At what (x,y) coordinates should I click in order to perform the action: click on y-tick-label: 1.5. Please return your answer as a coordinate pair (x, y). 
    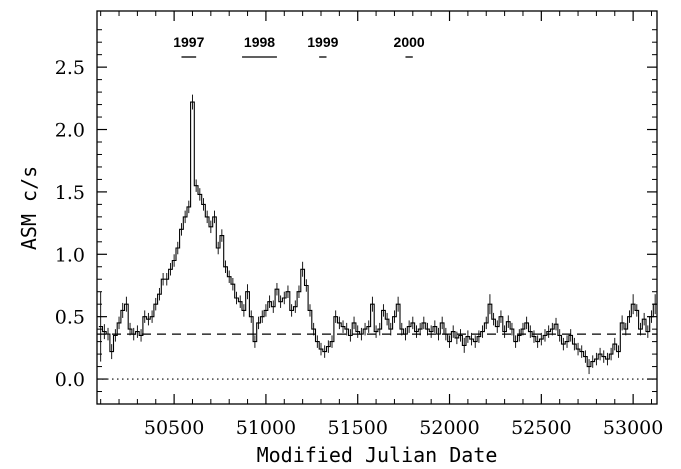
    Looking at the image, I should click on (70, 193).